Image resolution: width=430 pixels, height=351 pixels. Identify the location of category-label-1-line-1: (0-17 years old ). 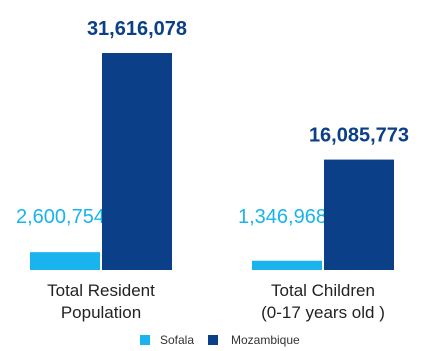
(323, 312).